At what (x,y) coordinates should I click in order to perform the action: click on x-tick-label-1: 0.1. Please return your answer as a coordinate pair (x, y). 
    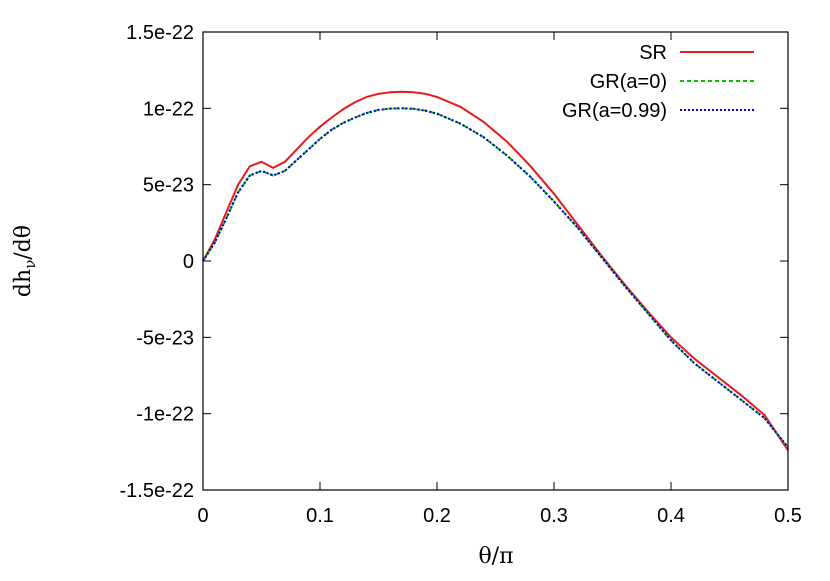
    Looking at the image, I should click on (320, 516).